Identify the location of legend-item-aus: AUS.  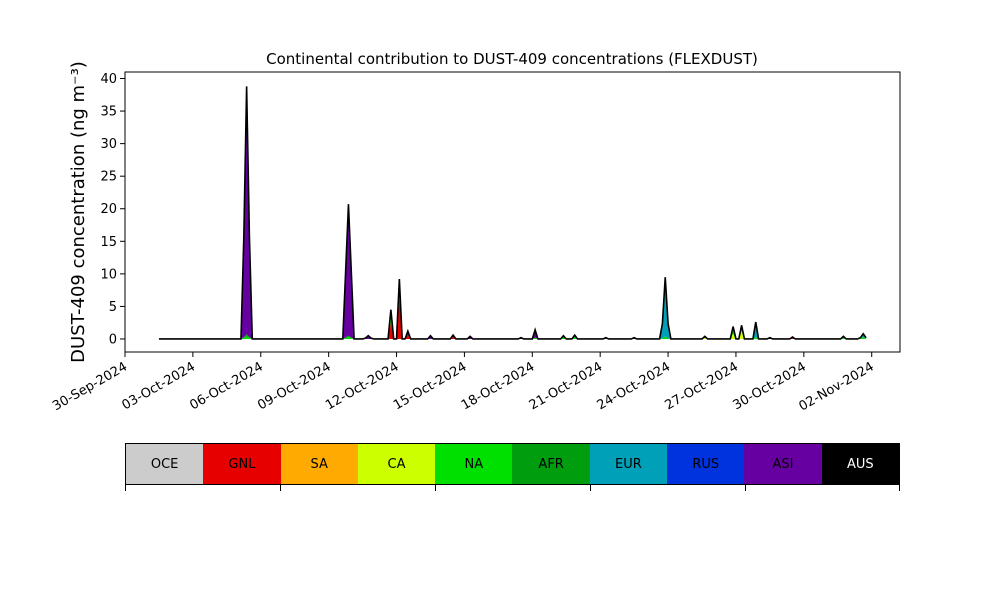
(860, 464).